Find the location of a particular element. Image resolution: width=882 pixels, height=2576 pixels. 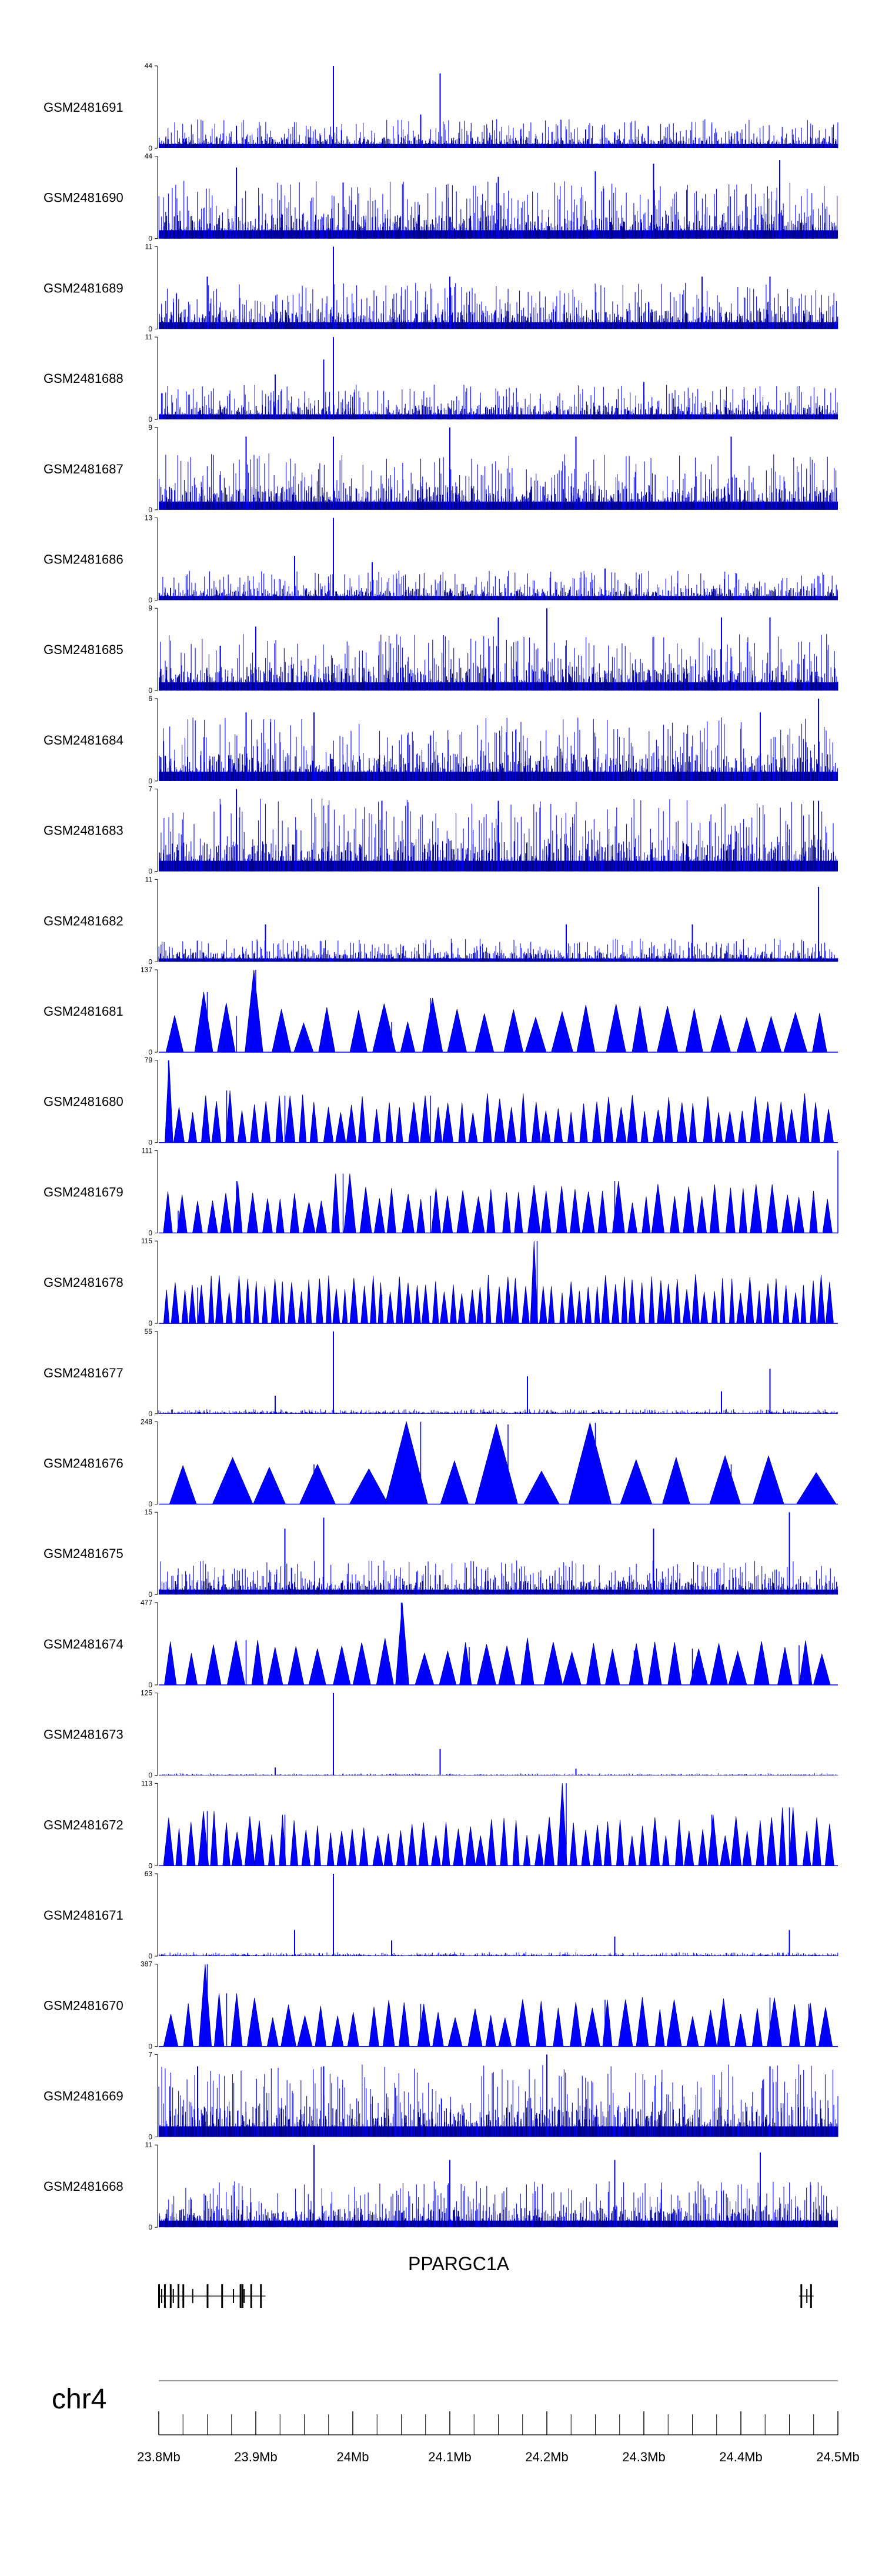

track-GSM2481679: GSM2481679 111 0 is located at coordinates (441, 1191).